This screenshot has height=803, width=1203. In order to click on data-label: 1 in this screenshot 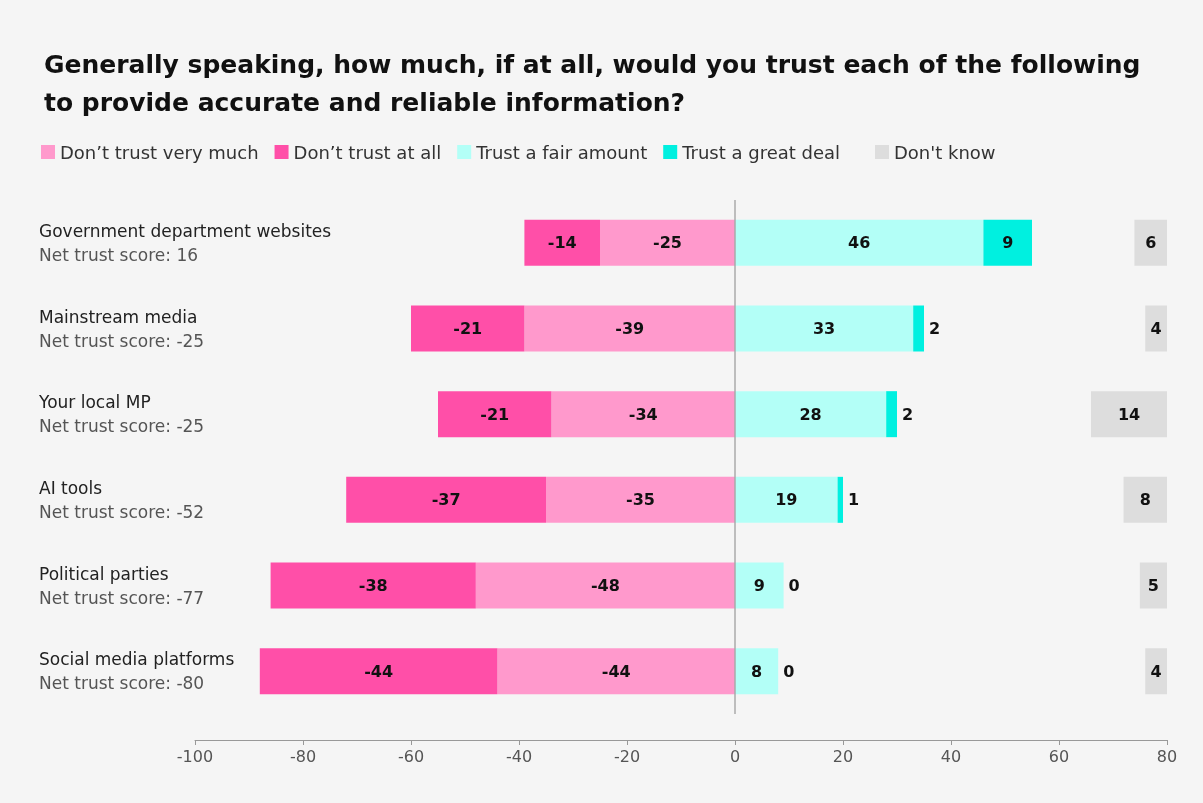, I will do `click(854, 500)`.